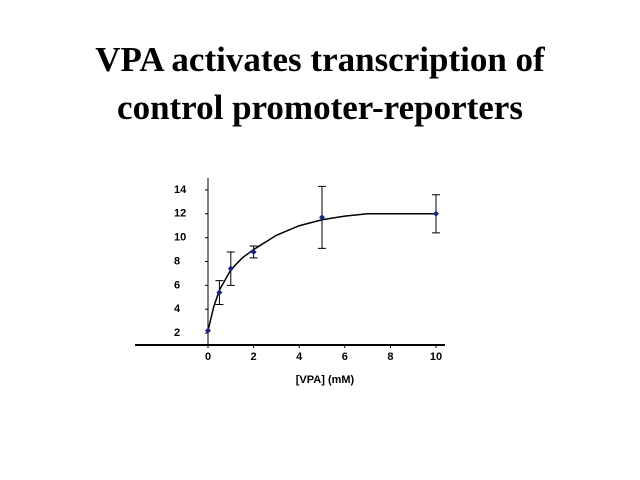 The height and width of the screenshot is (480, 640). What do you see at coordinates (180, 190) in the screenshot?
I see `y-tick-label: 14` at bounding box center [180, 190].